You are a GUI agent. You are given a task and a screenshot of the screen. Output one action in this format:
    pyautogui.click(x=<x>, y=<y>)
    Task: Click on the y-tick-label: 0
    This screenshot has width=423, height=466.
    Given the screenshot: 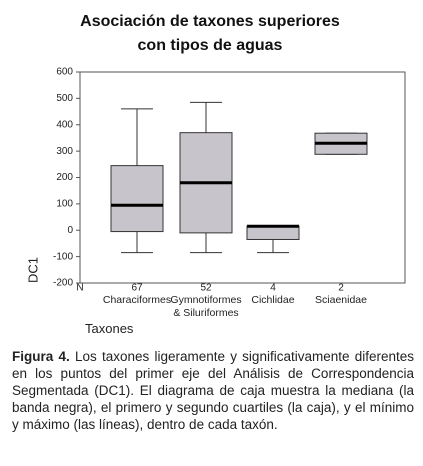 What is the action you would take?
    pyautogui.click(x=70, y=230)
    